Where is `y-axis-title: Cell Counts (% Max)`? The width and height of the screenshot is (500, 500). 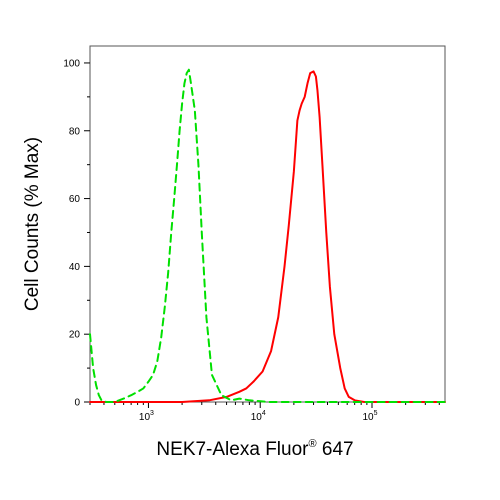
y-axis-title: Cell Counts (% Max) is located at coordinates (32, 224).